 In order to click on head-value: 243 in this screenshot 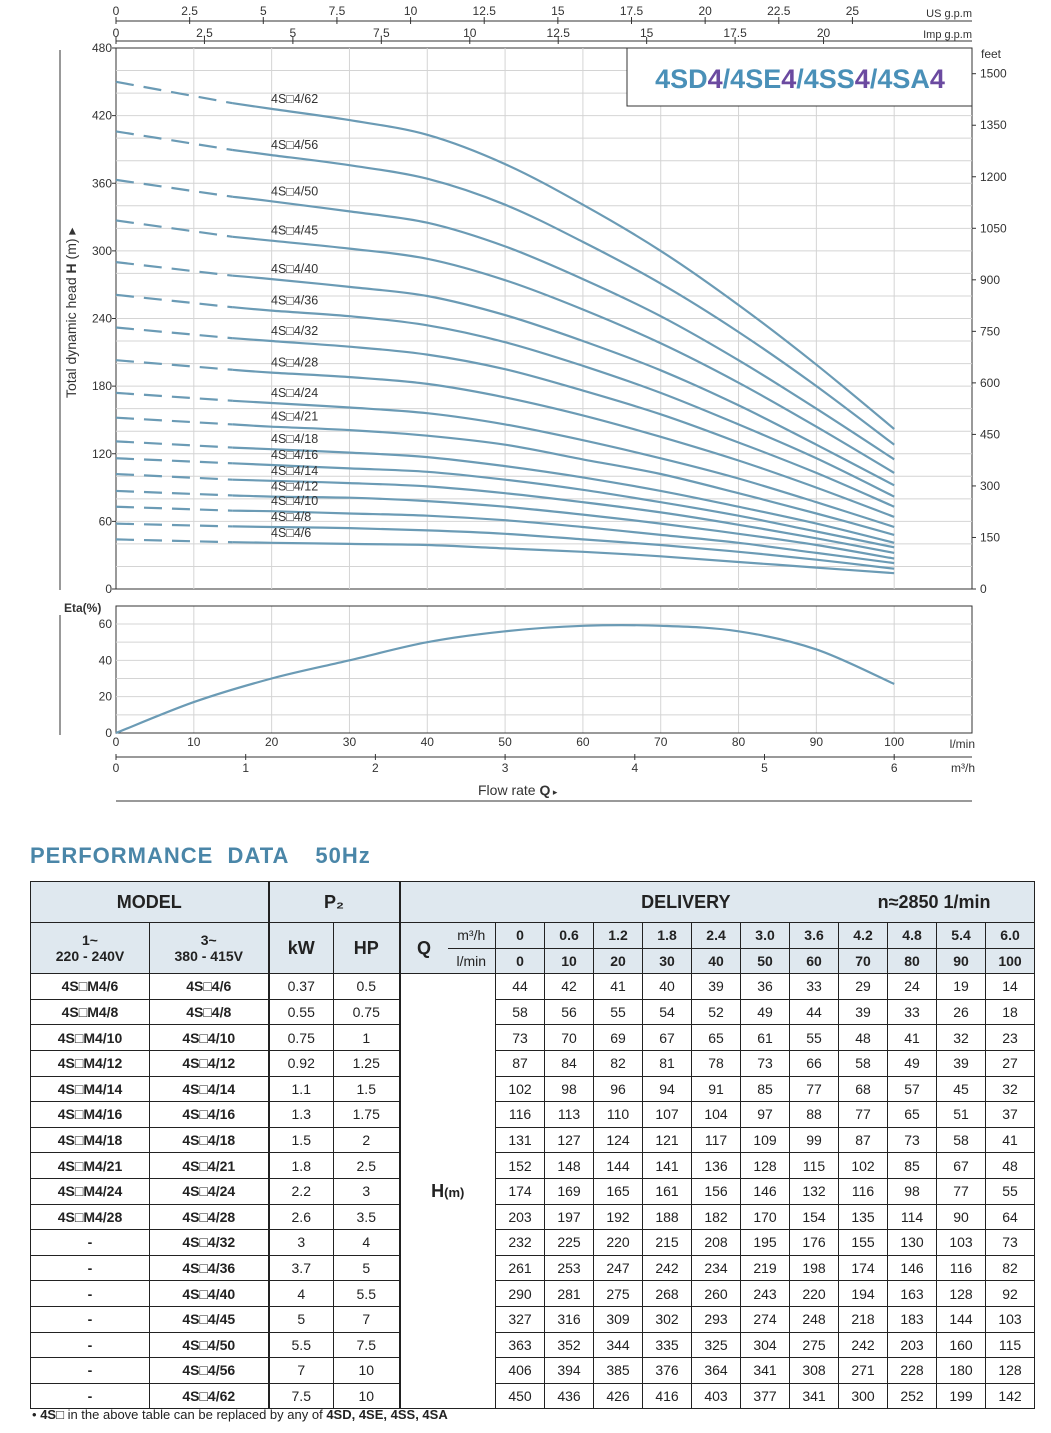, I will do `click(765, 1293)`.